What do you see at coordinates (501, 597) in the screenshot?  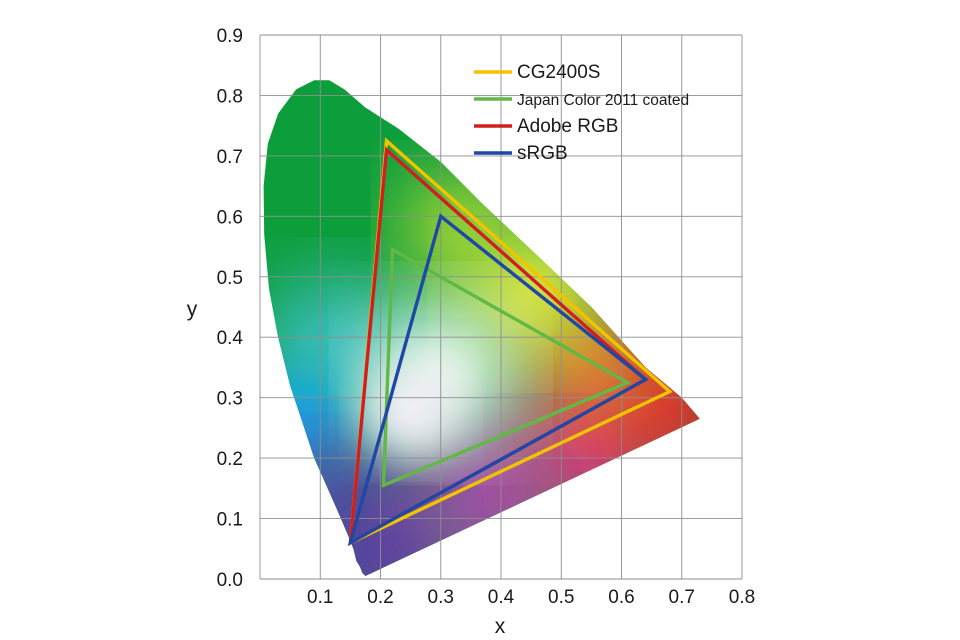 I see `x-tick-label: 0.4` at bounding box center [501, 597].